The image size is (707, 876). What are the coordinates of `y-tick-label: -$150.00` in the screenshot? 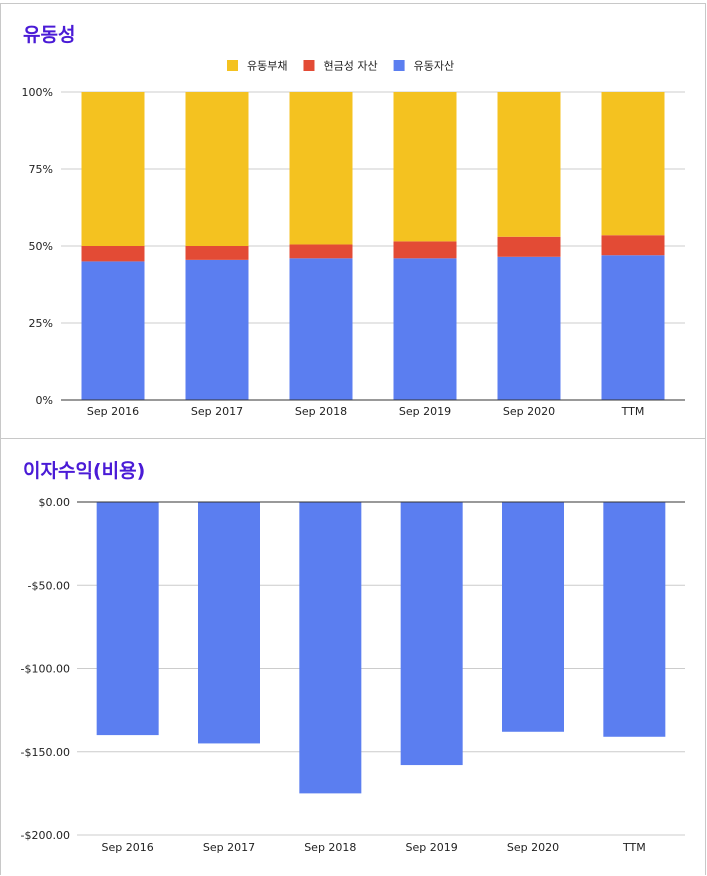 It's located at (45, 752).